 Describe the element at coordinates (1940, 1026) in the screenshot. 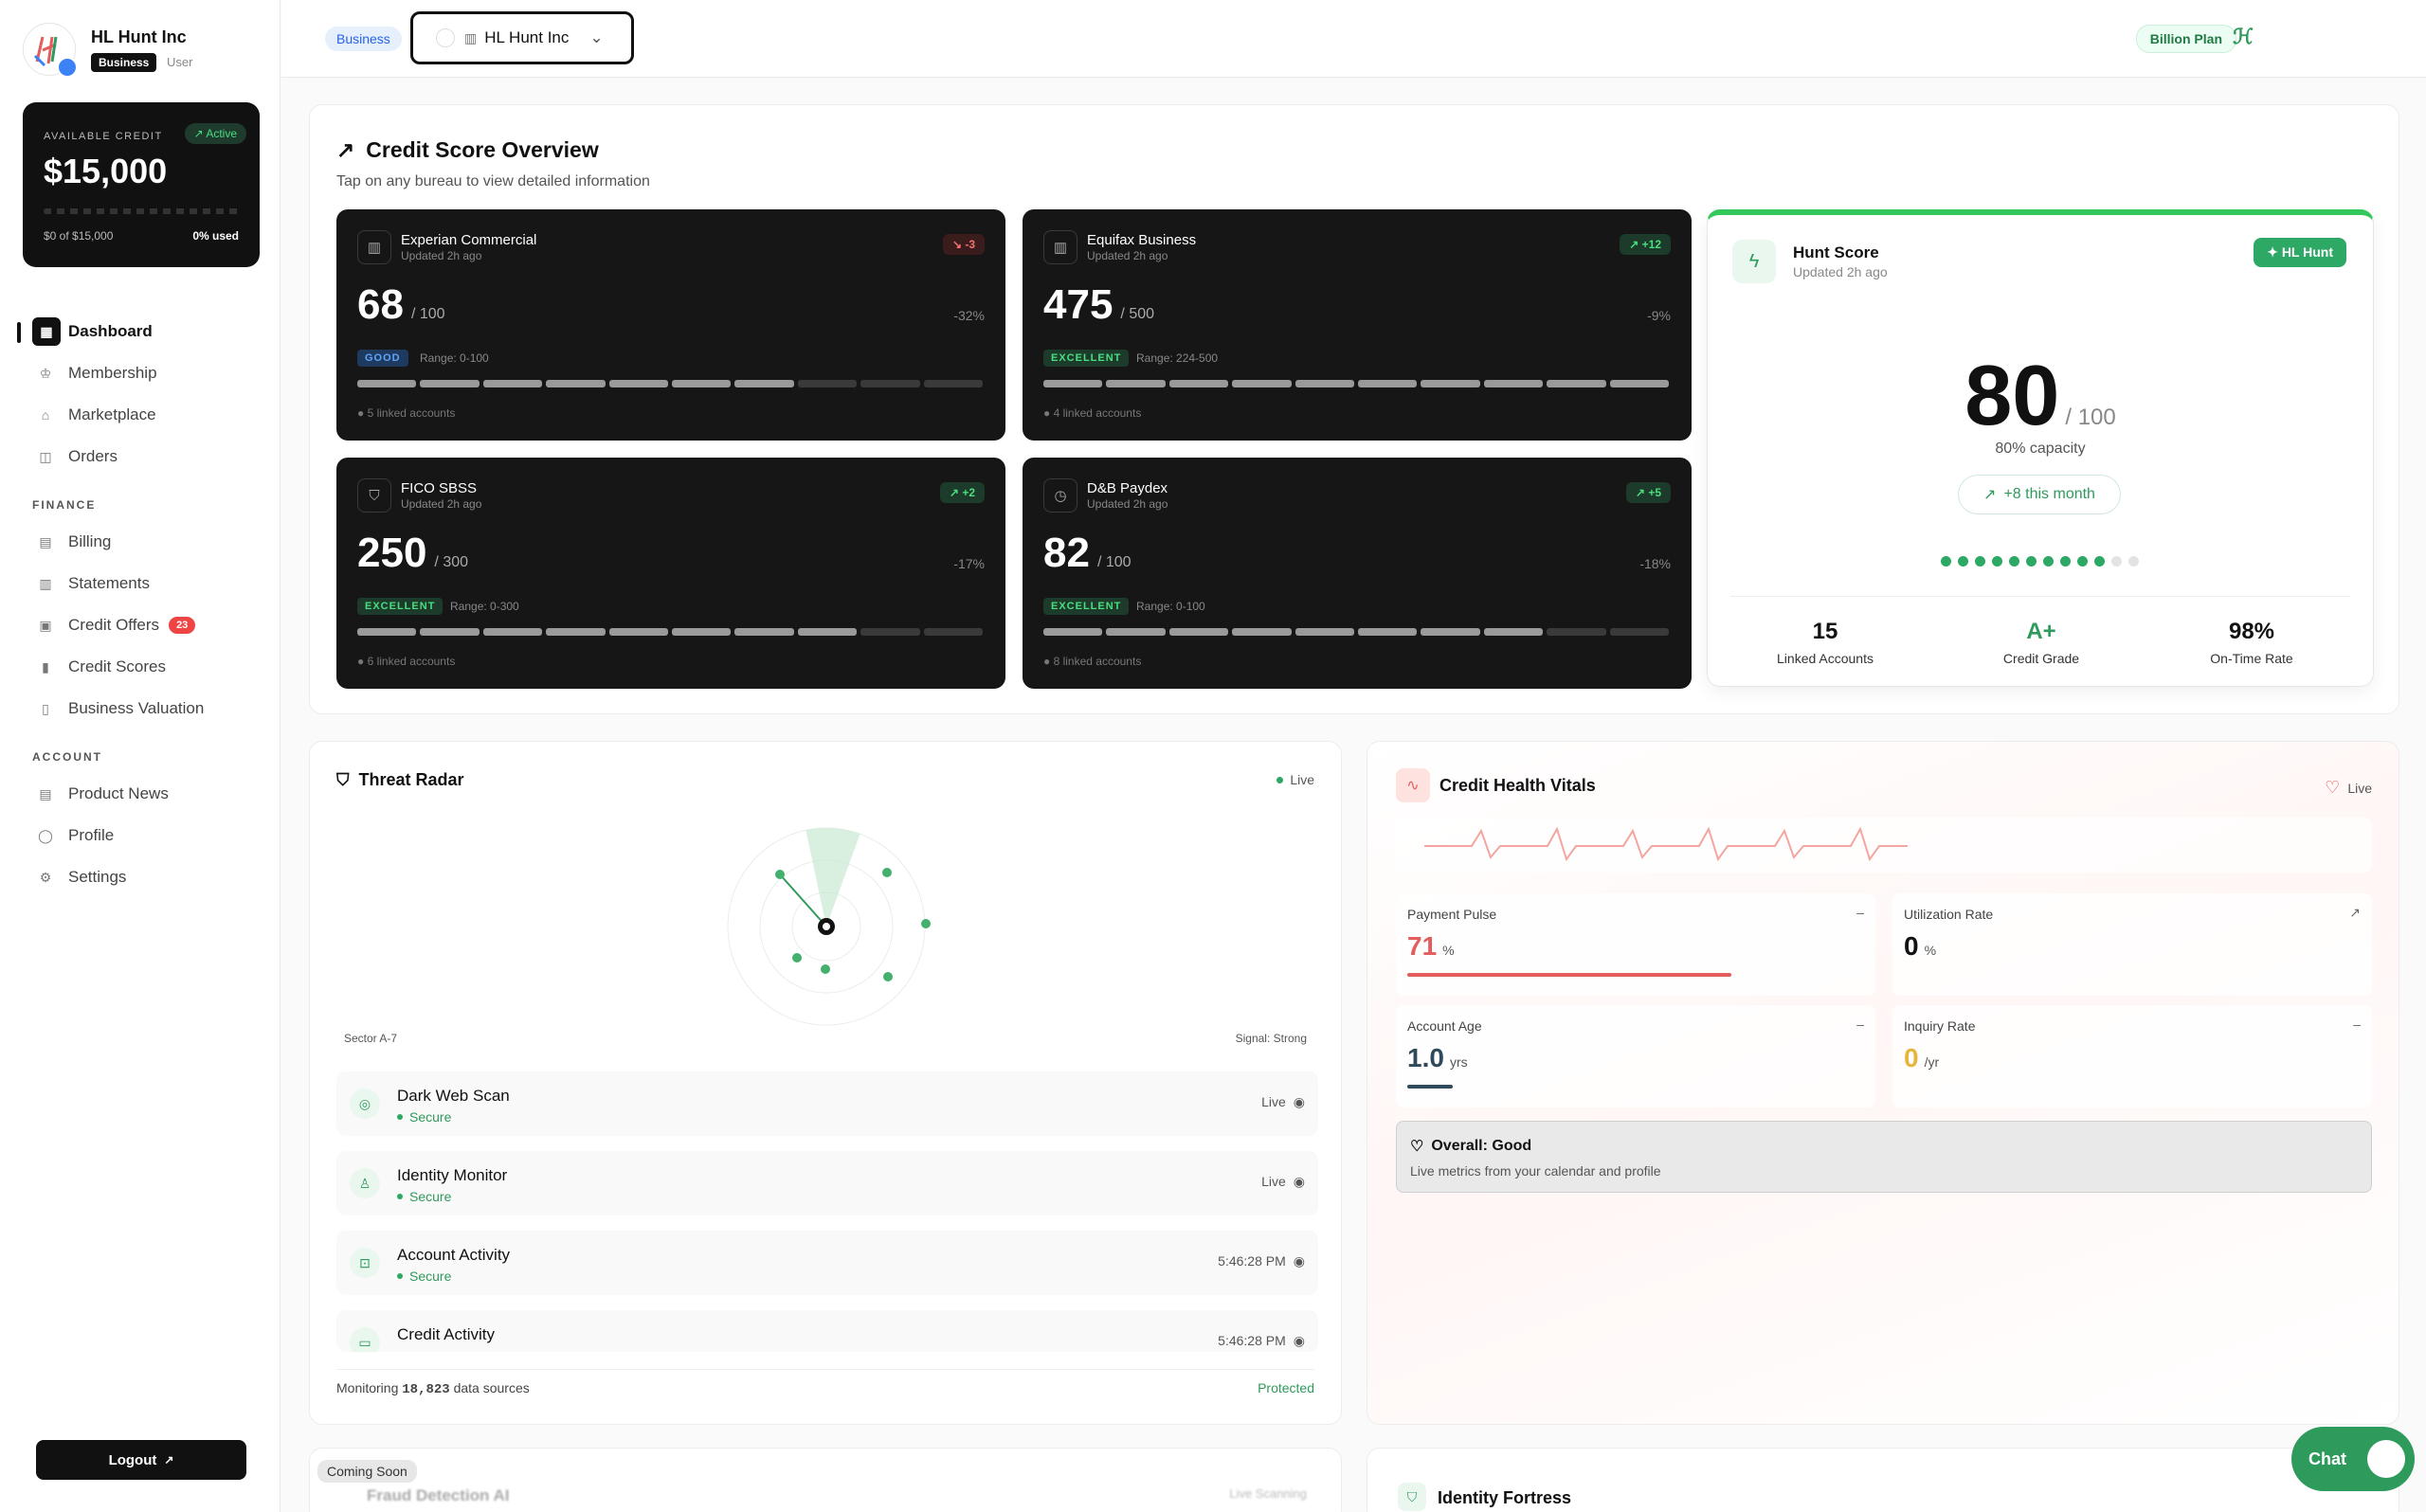

I see `metric-label: Inquiry Rate` at that location.